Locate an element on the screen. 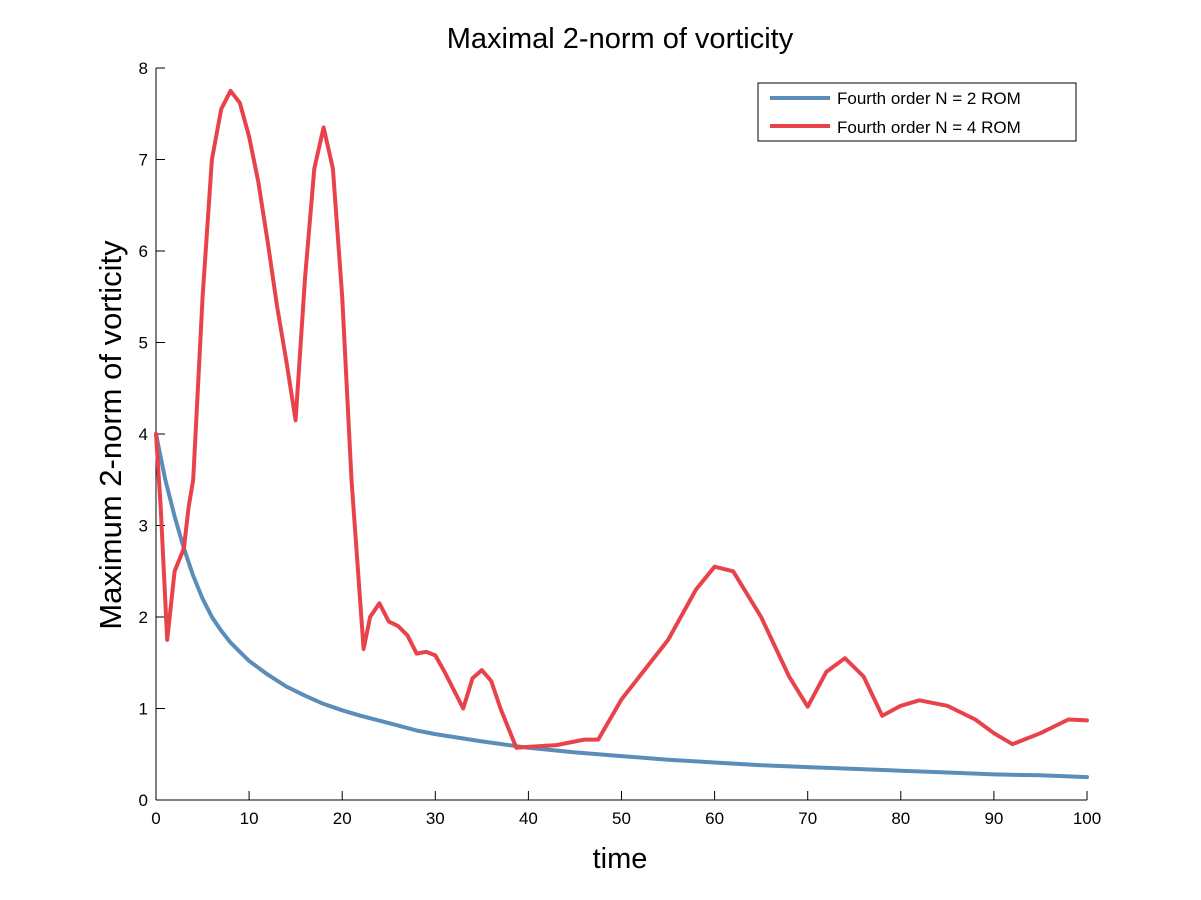 The image size is (1201, 900). y-tick-label: 2 is located at coordinates (143, 617).